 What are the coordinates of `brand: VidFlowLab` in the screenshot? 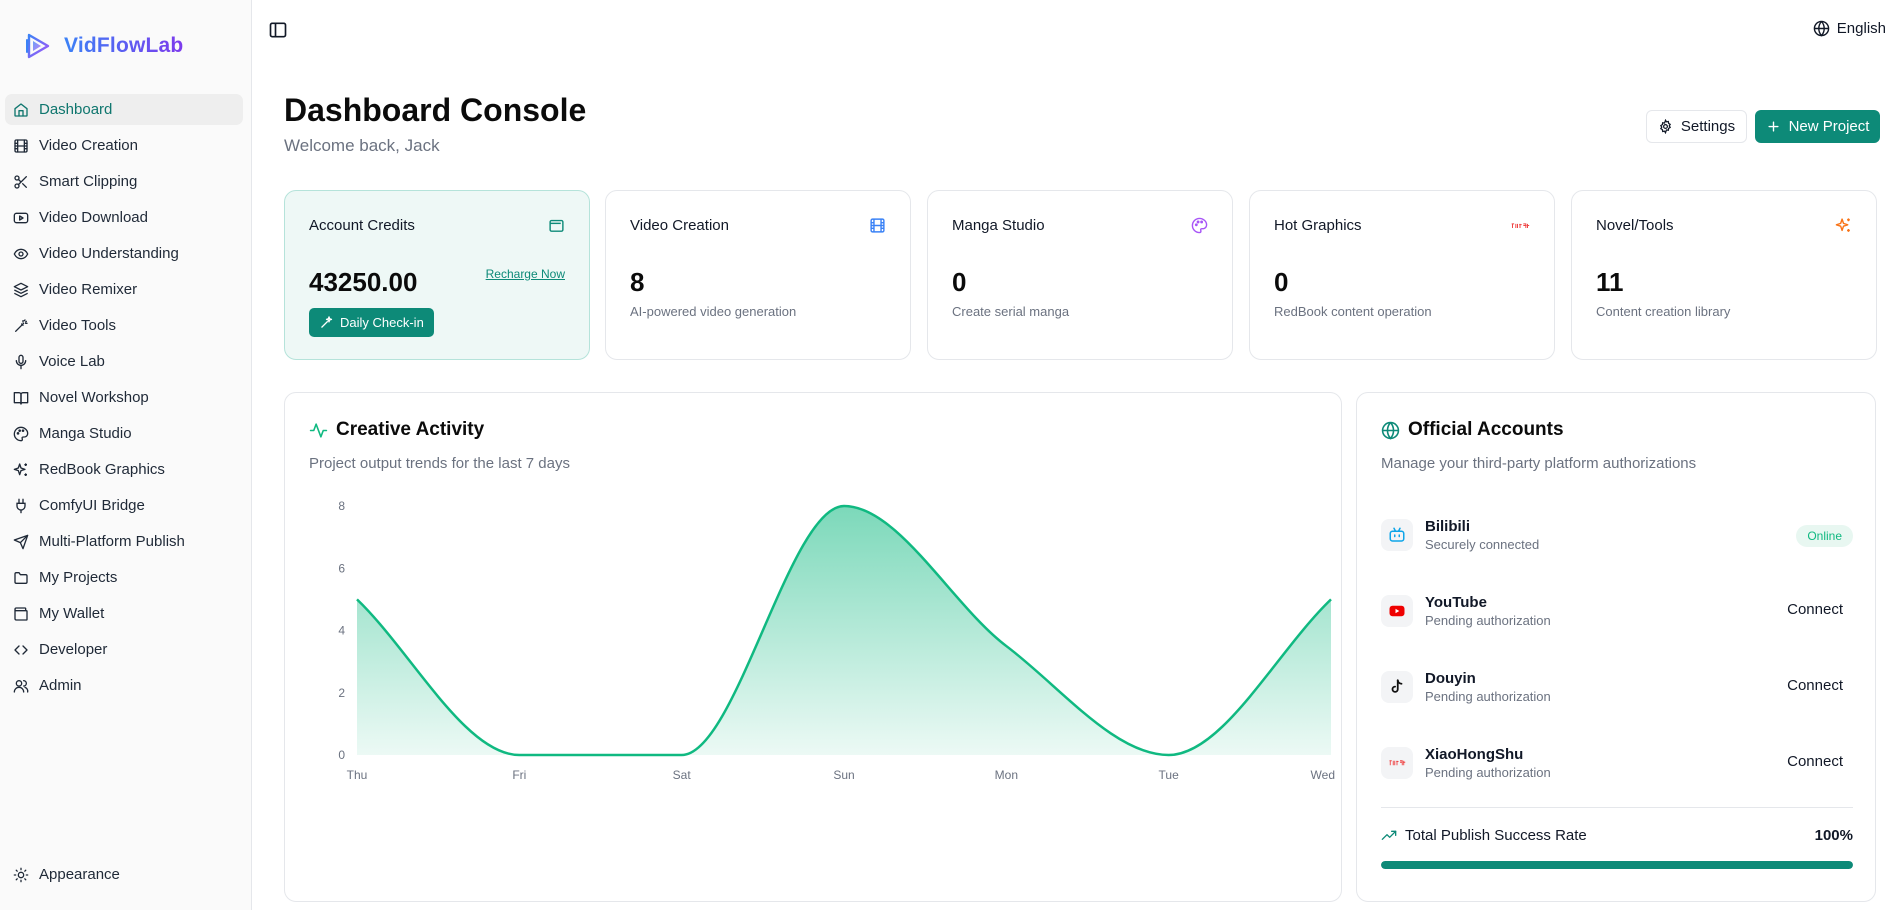 It's located at (103, 46).